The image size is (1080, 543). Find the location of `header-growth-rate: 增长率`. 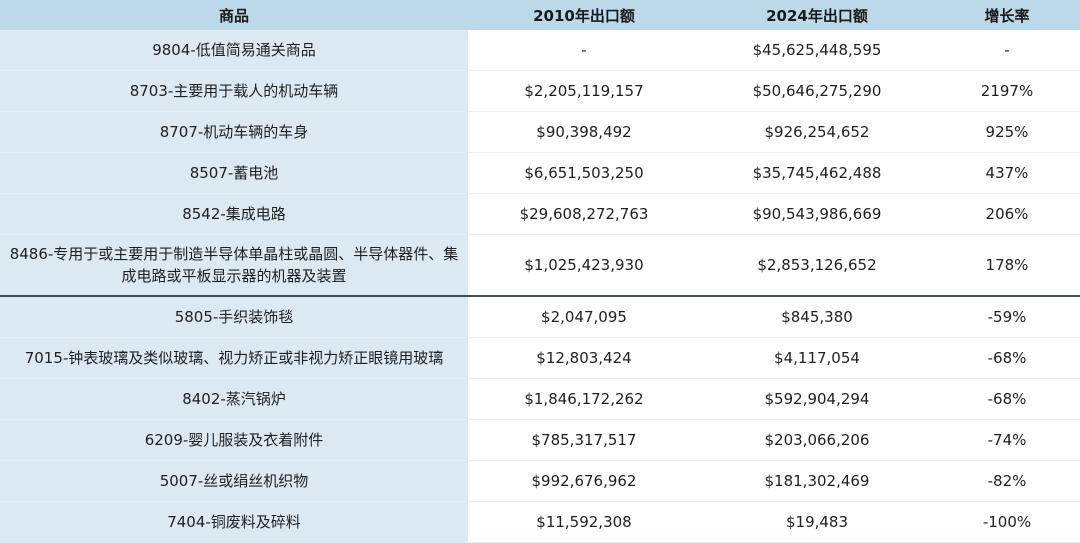

header-growth-rate: 增长率 is located at coordinates (1007, 15).